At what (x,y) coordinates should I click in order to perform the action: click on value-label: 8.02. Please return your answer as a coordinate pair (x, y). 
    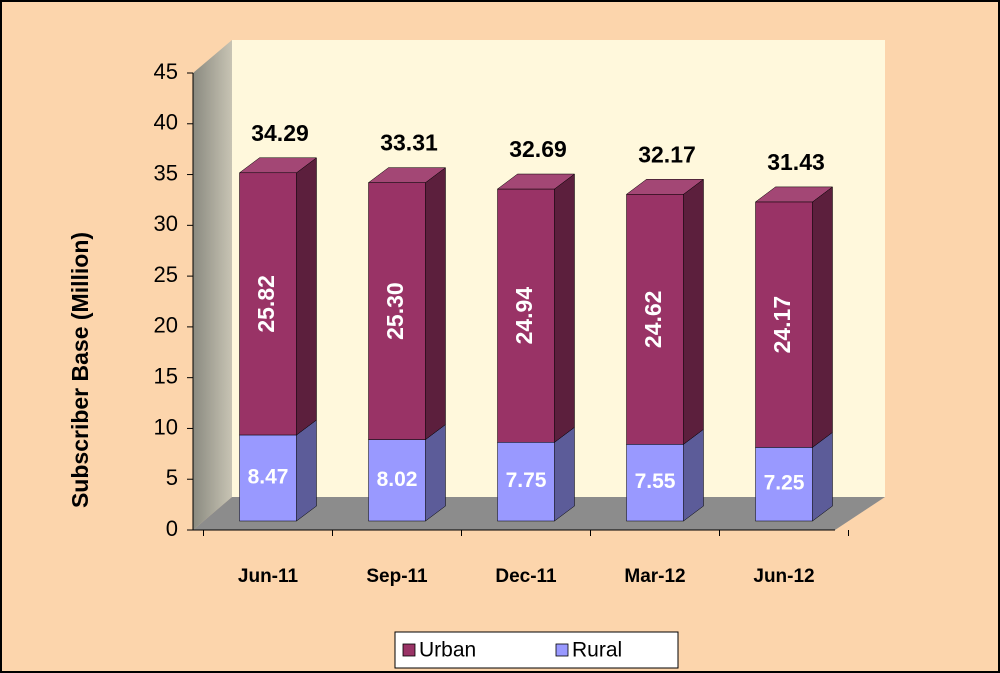
    Looking at the image, I should click on (397, 479).